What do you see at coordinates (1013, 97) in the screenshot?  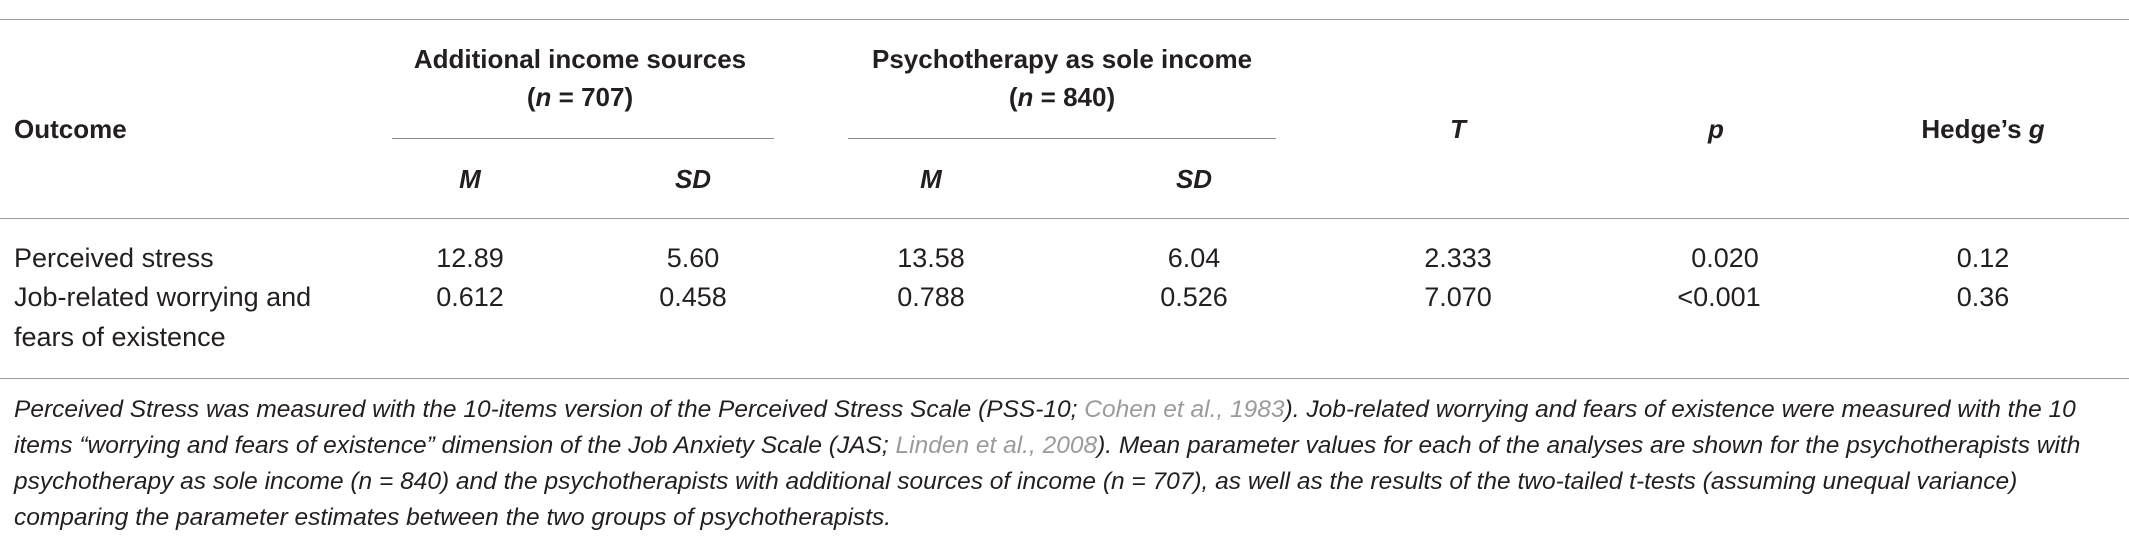 I see `group2-n-prefix: (` at bounding box center [1013, 97].